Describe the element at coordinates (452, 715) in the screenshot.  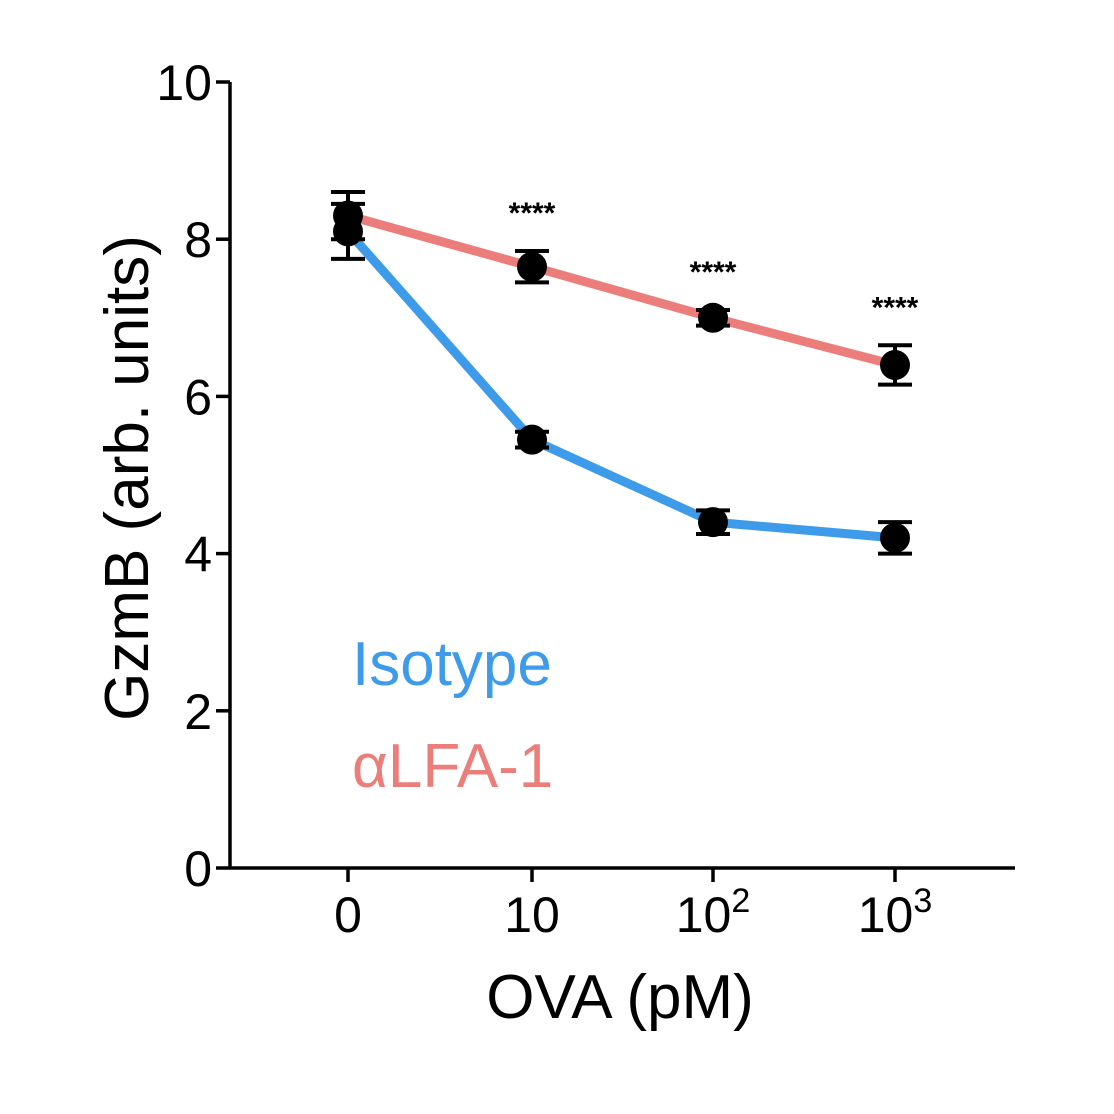
I see `legend: Isotype αLFA-1` at that location.